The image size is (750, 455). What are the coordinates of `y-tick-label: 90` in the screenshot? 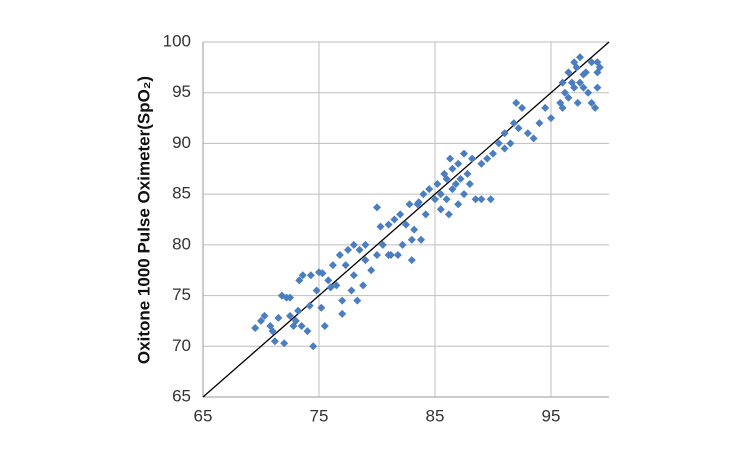 It's located at (181, 142).